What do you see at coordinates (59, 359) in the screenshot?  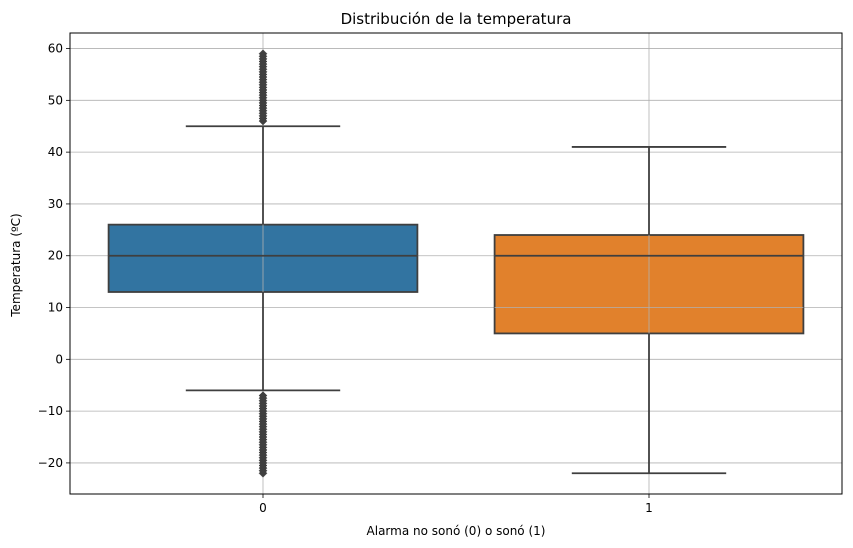 I see `y-tick-label: 0` at bounding box center [59, 359].